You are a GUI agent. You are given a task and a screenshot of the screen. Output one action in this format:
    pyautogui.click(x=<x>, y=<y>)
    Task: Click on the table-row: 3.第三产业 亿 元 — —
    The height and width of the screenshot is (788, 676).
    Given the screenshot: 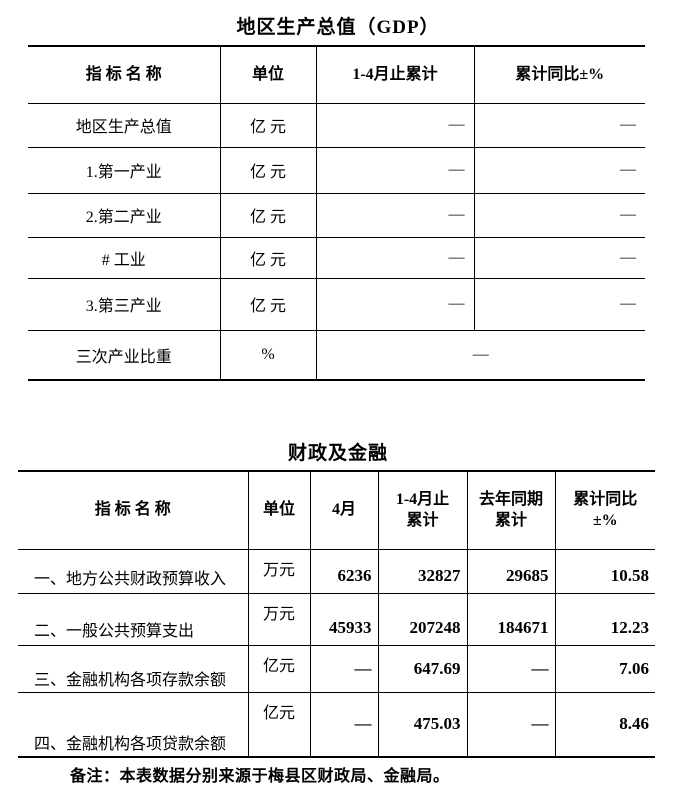 What is the action you would take?
    pyautogui.click(x=336, y=304)
    